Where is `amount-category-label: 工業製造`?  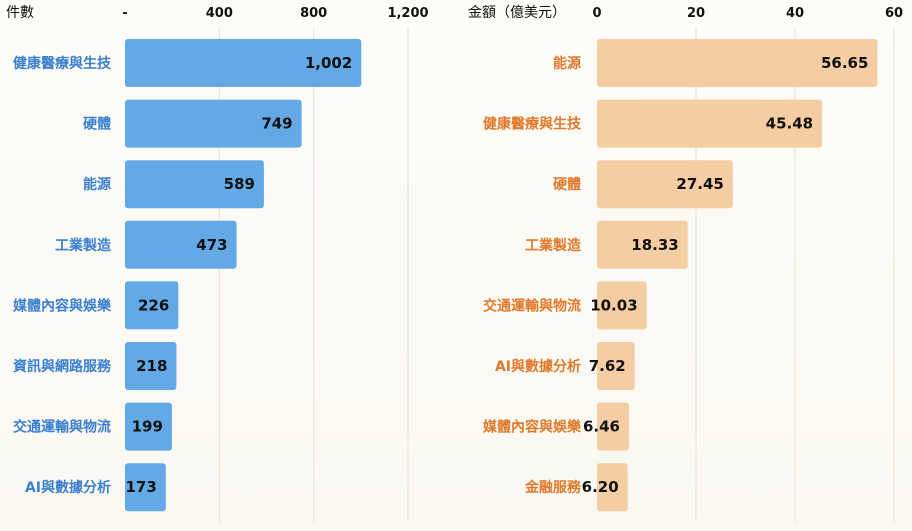 amount-category-label: 工業製造 is located at coordinates (553, 245).